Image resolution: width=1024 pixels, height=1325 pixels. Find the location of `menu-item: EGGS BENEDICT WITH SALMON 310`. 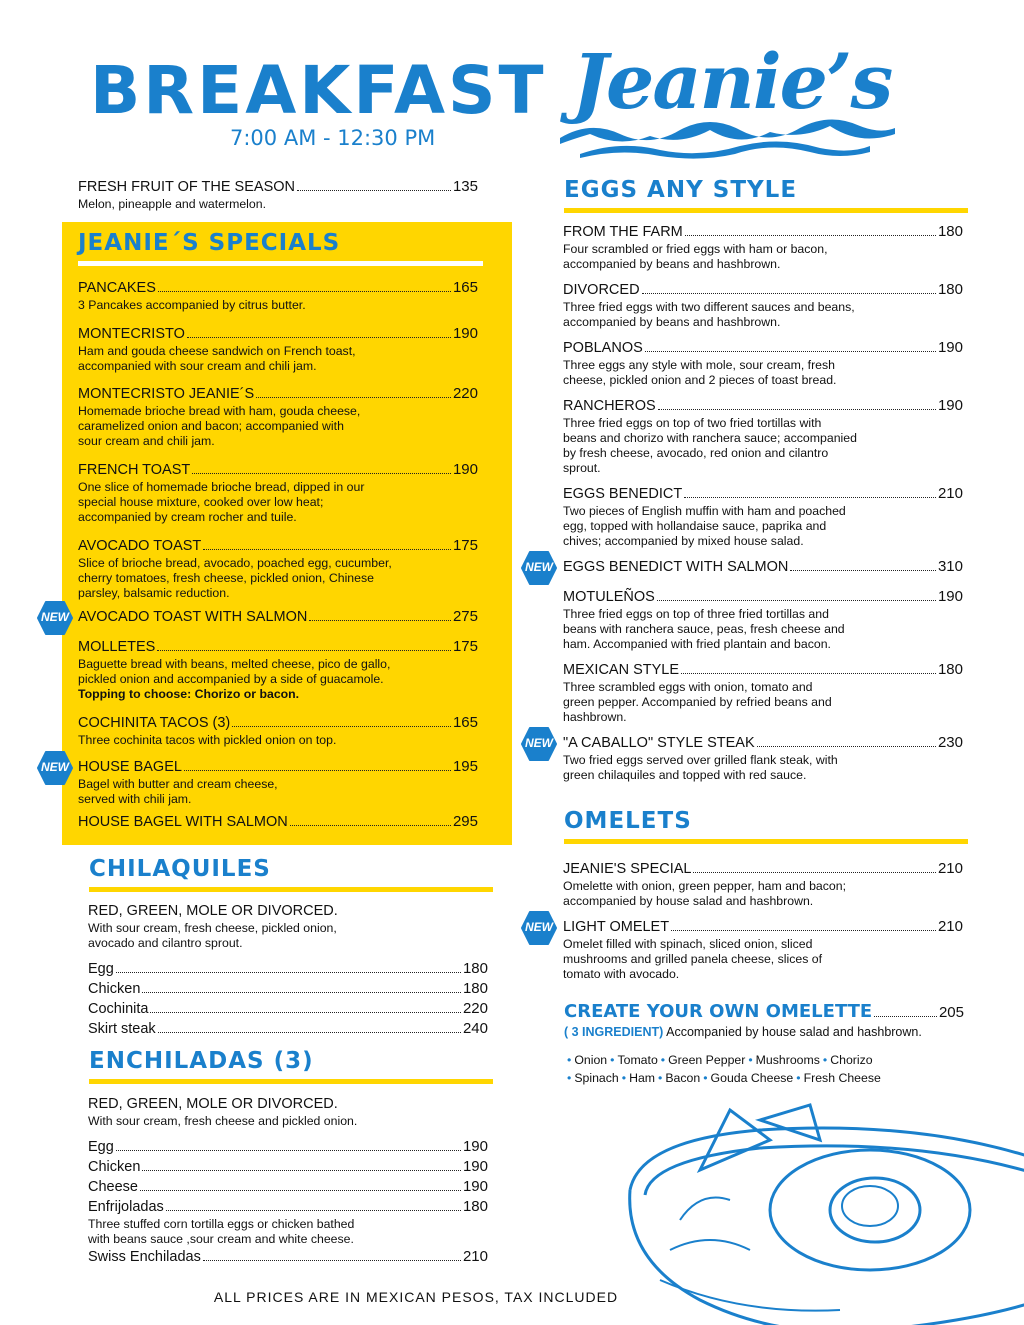

menu-item: EGGS BENEDICT WITH SALMON 310 is located at coordinates (763, 567).